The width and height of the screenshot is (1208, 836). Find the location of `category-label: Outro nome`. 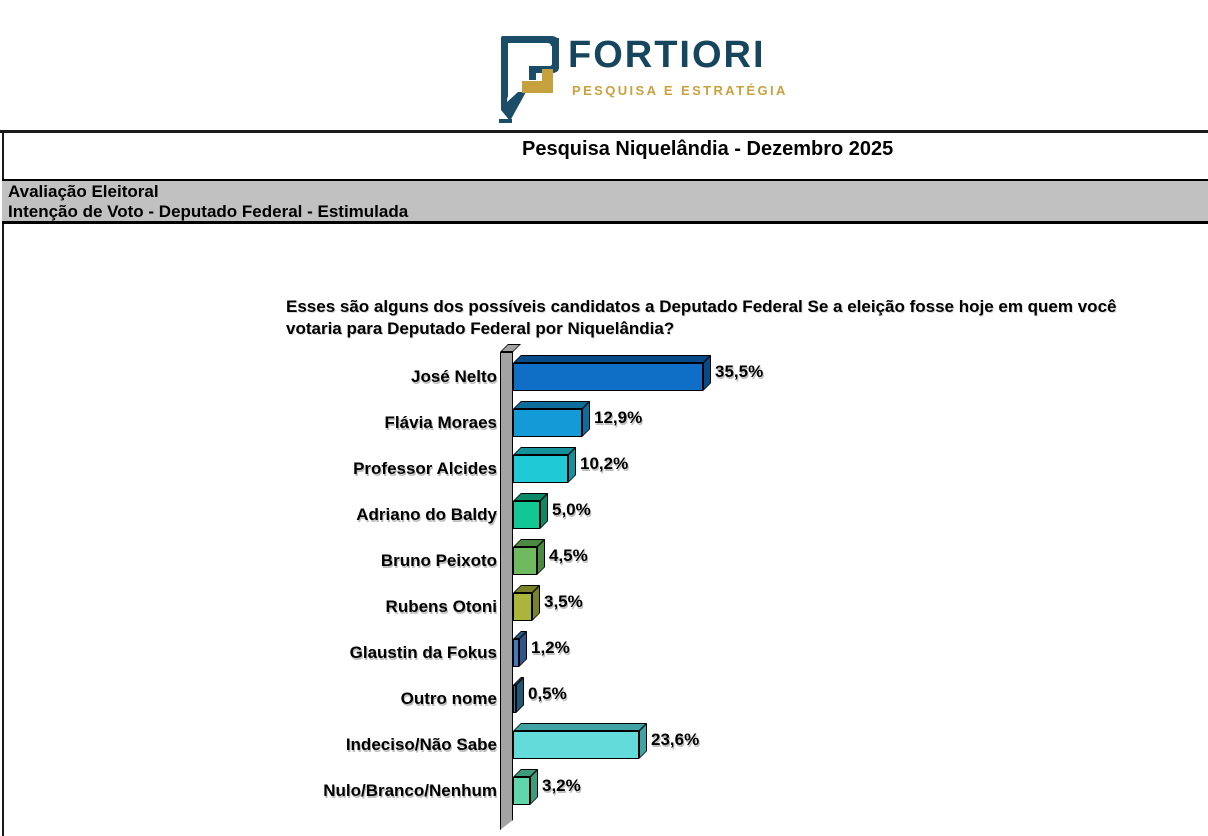

category-label: Outro nome is located at coordinates (448, 698).